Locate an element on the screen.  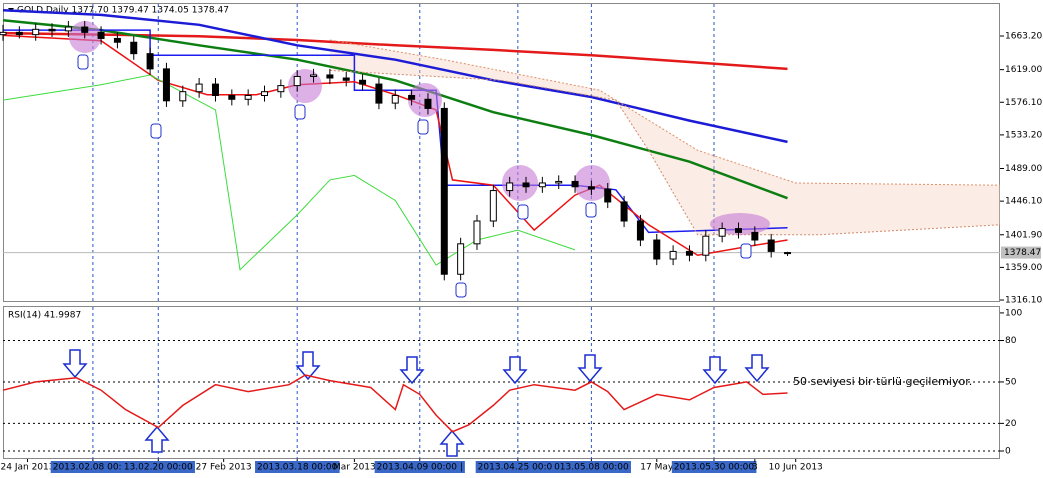
y-tick-label: 1446.10 is located at coordinates (1023, 202).